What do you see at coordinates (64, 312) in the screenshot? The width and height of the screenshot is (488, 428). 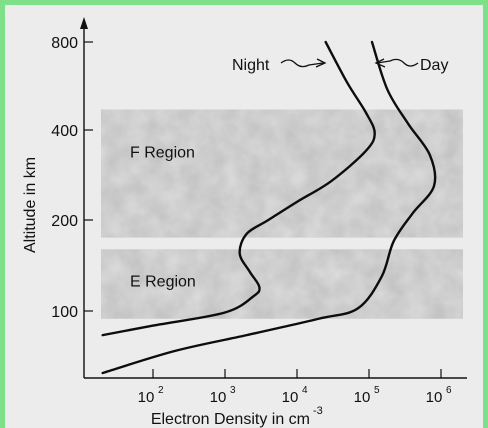 I see `y-tick-label-100: 100` at bounding box center [64, 312].